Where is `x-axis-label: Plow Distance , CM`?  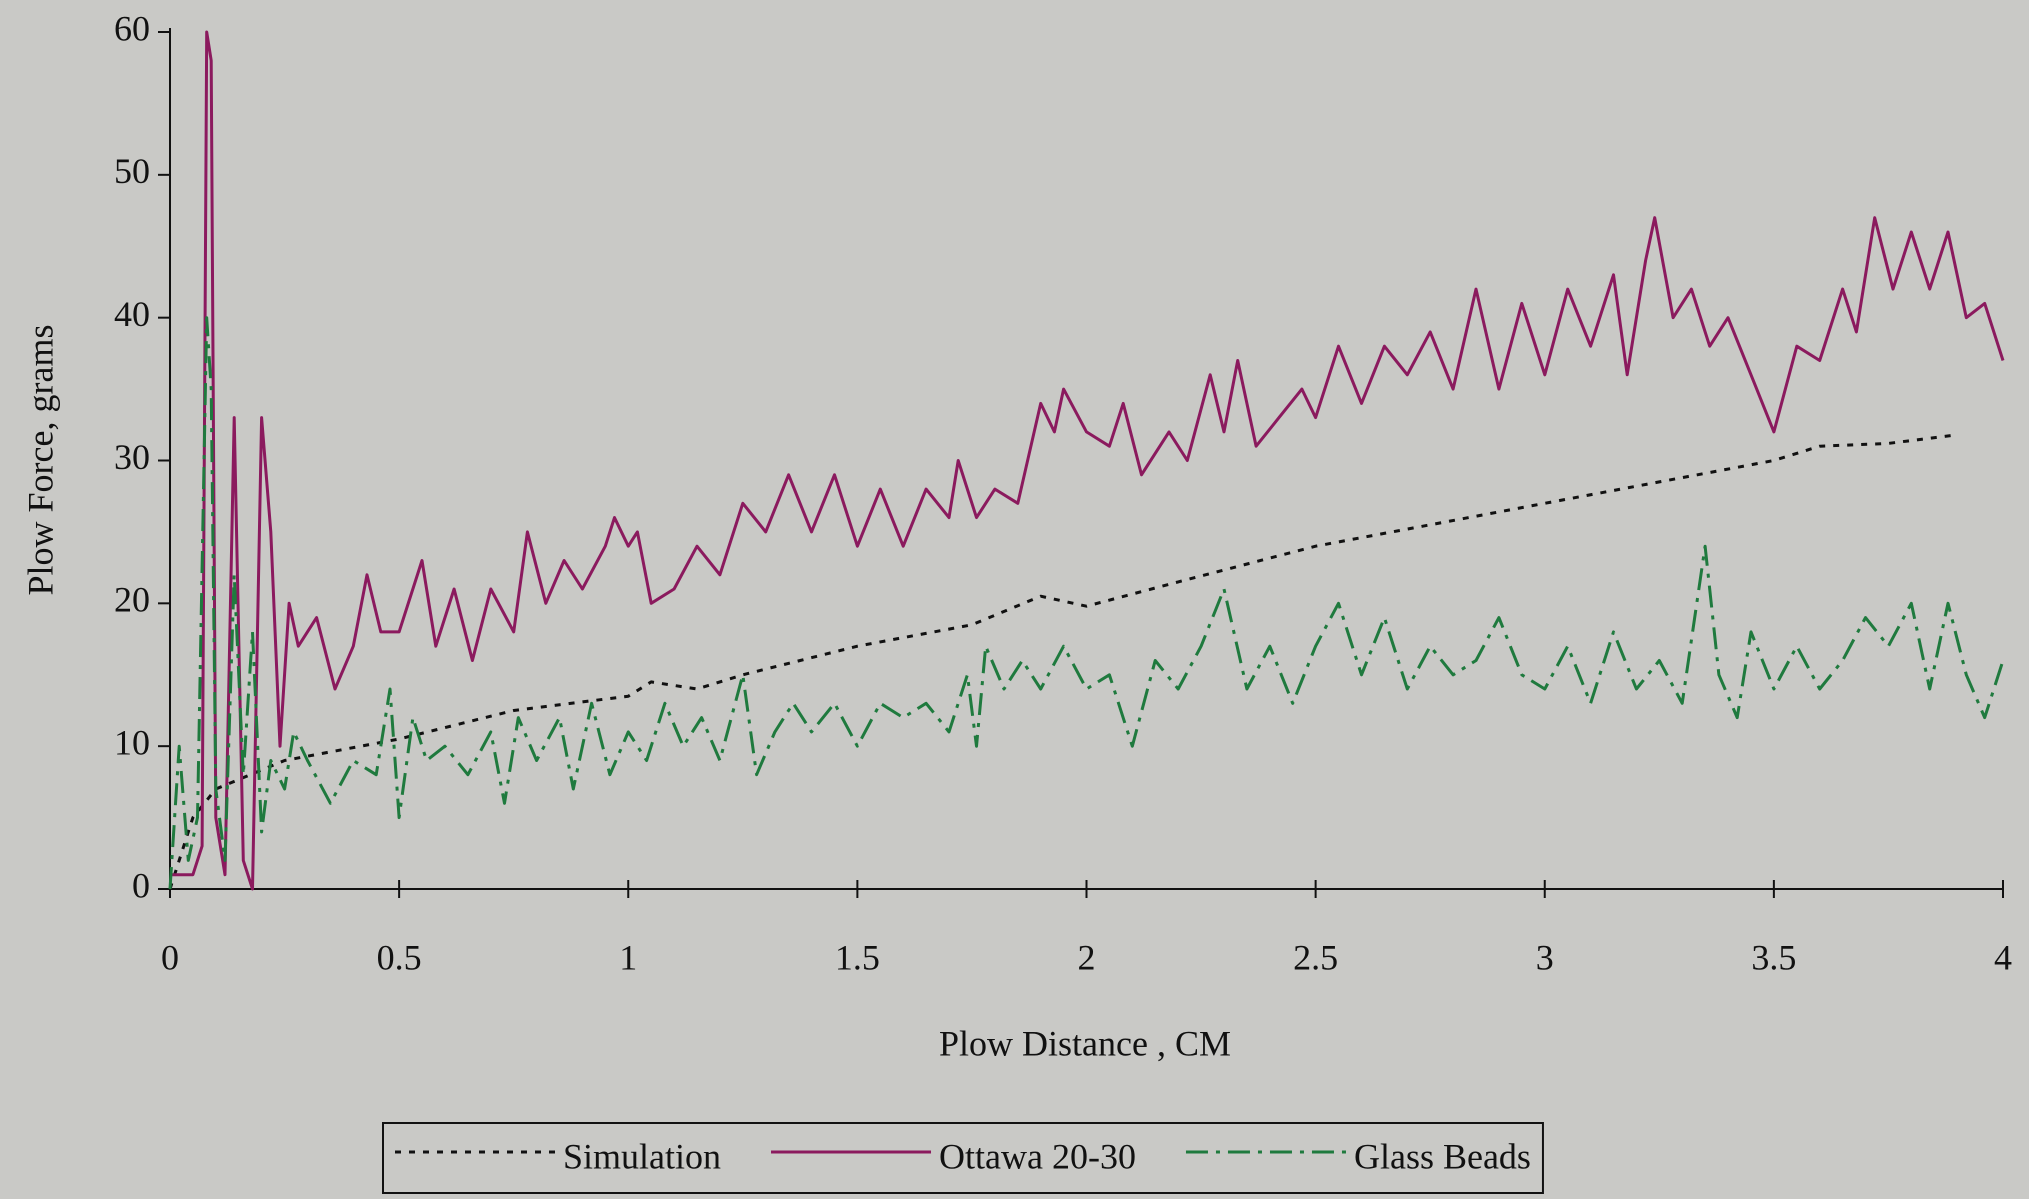
x-axis-label: Plow Distance , CM is located at coordinates (1085, 1043).